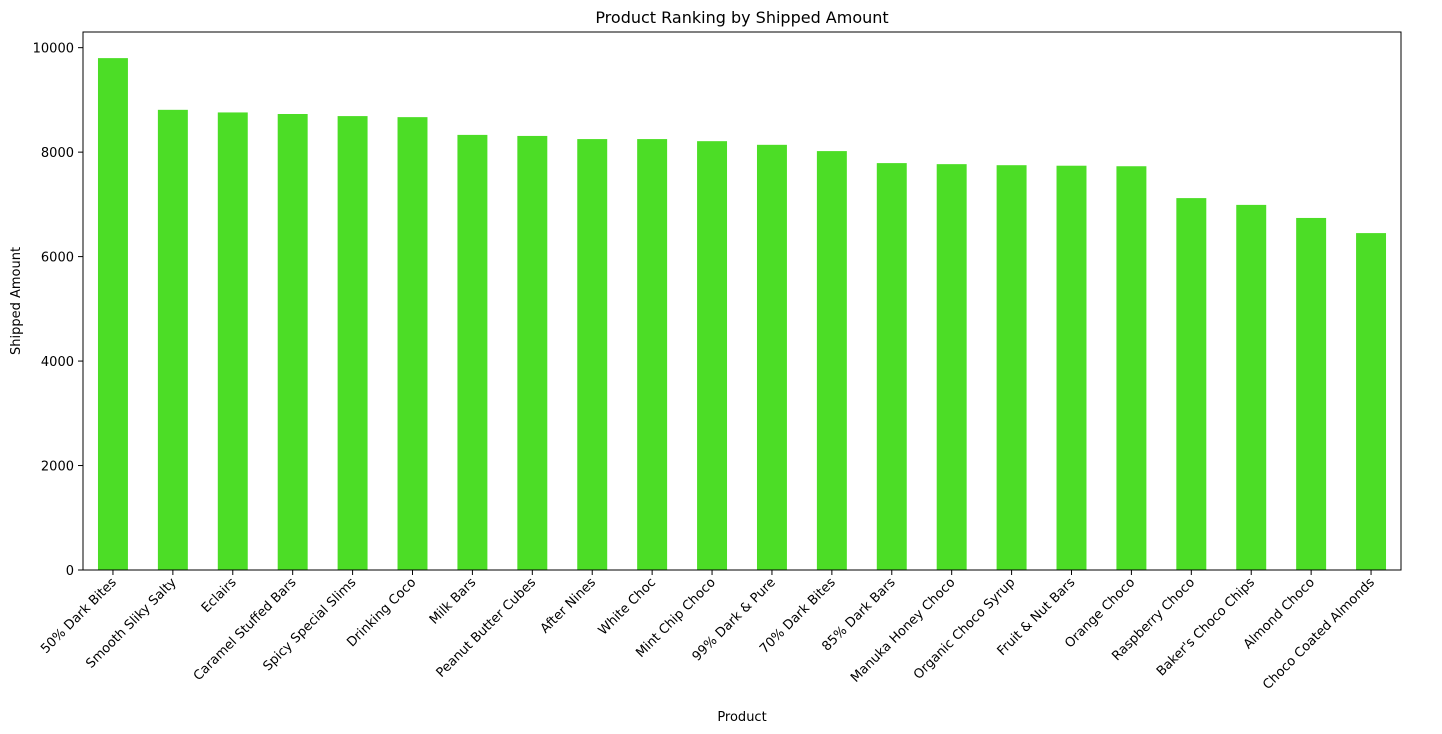 This screenshot has height=734, width=1442. I want to click on x-tick-label: Choco Coated Almonds, so click(1319, 634).